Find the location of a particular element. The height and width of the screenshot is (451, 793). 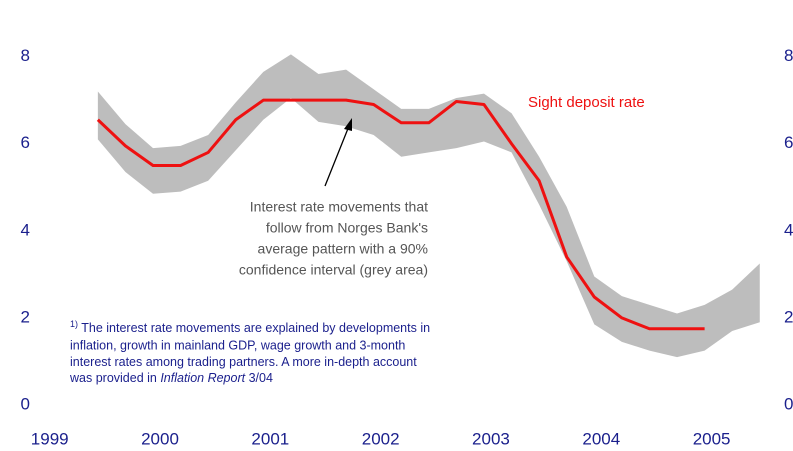

annotation: follow from Norges Bank's is located at coordinates (347, 228).